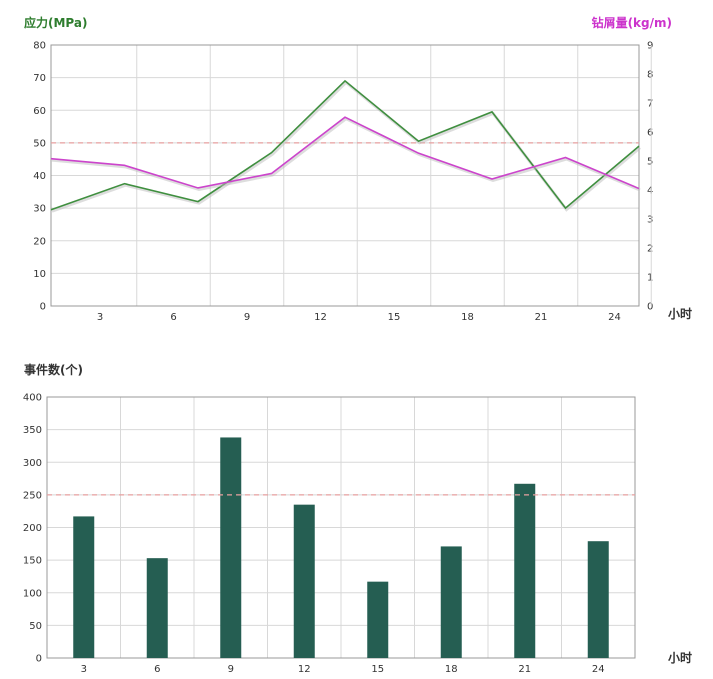 The image size is (713, 679). Describe the element at coordinates (39, 176) in the screenshot. I see `y-left-tick-label: 40` at that location.